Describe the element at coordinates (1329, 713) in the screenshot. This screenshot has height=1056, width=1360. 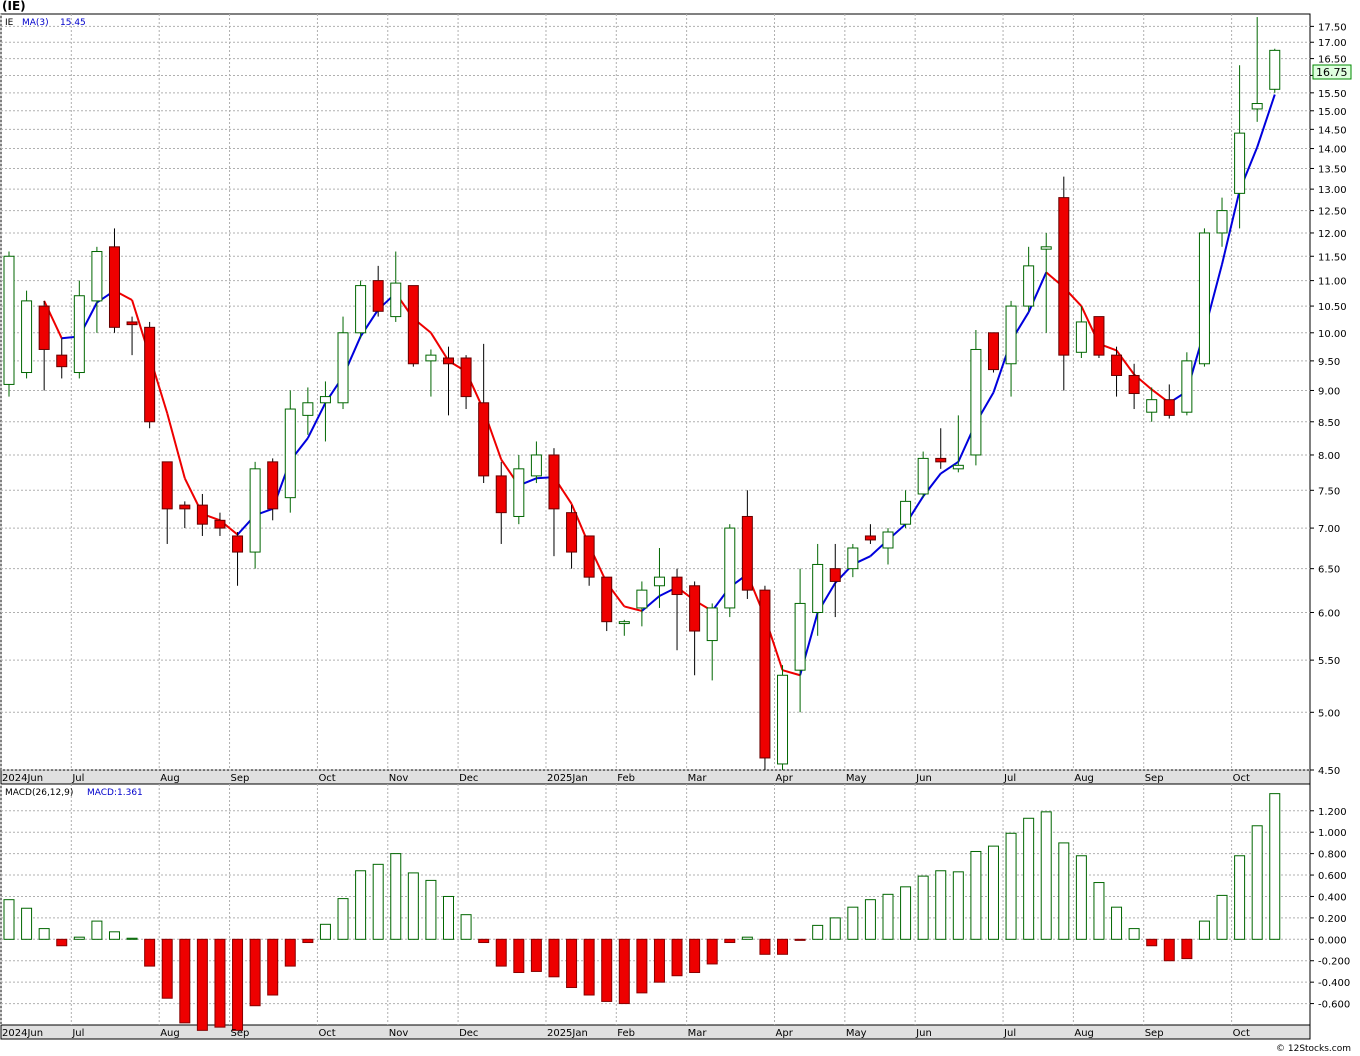
I see `price-tick-label: 5.00` at that location.